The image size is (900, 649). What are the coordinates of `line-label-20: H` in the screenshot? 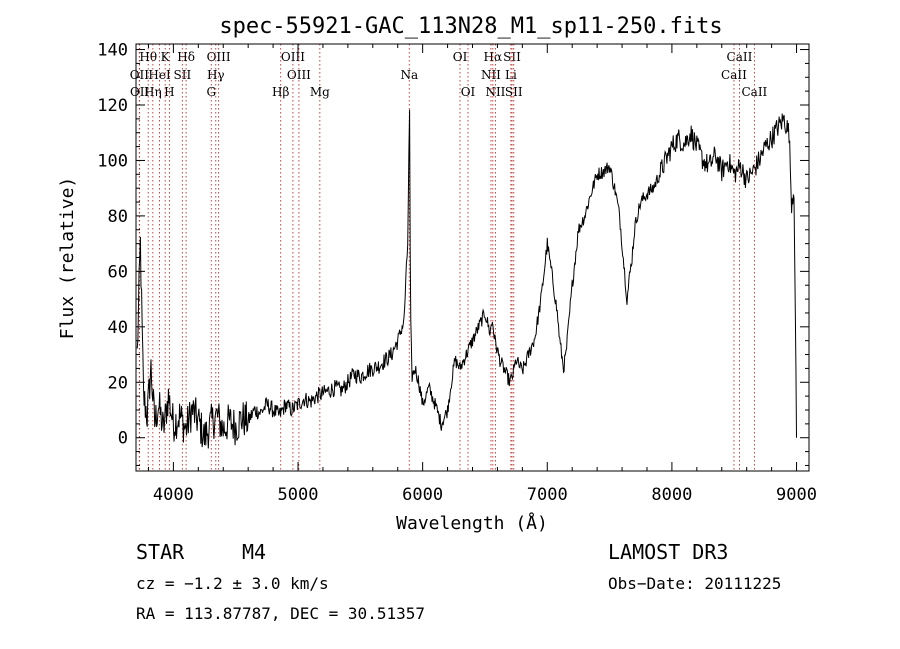 It's located at (169, 92).